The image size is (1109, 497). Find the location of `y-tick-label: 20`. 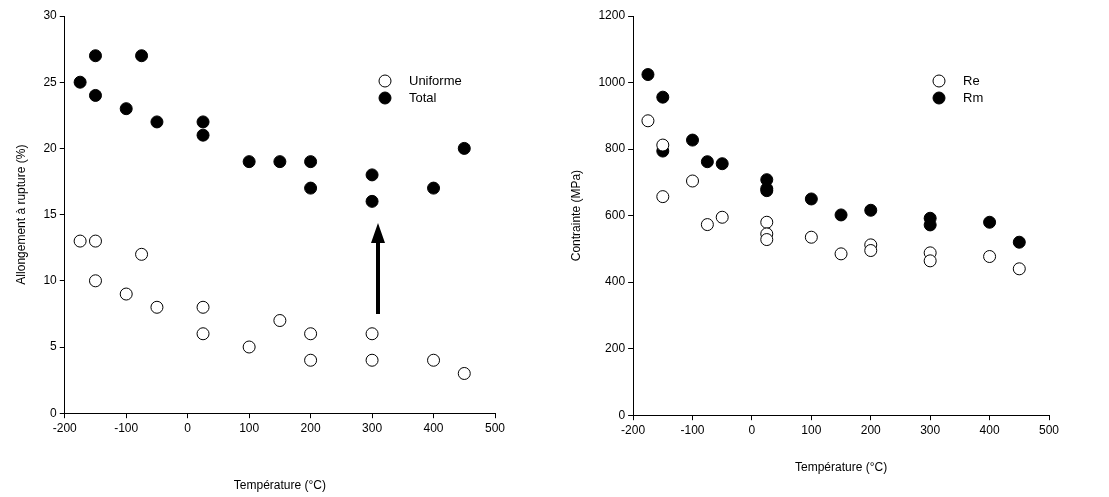

y-tick-label: 20 is located at coordinates (50, 147).